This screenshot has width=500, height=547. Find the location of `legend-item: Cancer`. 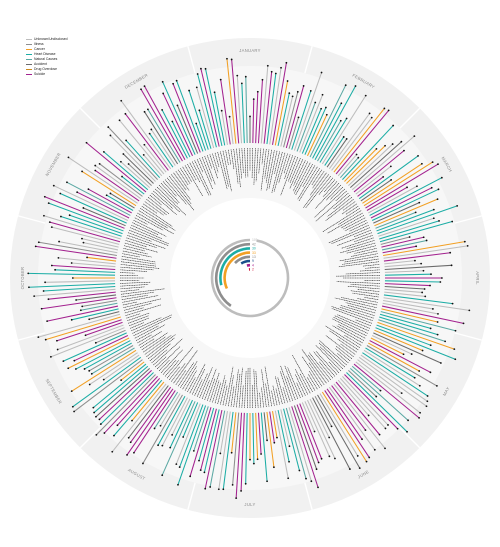

legend-item: Cancer is located at coordinates (47, 49).